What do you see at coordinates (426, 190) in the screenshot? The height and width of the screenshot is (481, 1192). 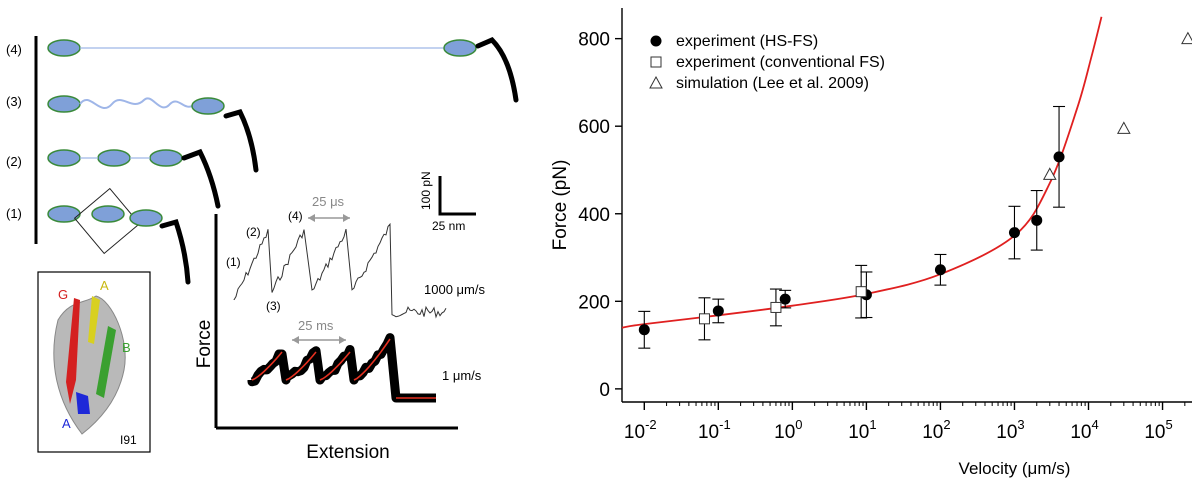 I see `scale-force-label: 100 pN` at bounding box center [426, 190].